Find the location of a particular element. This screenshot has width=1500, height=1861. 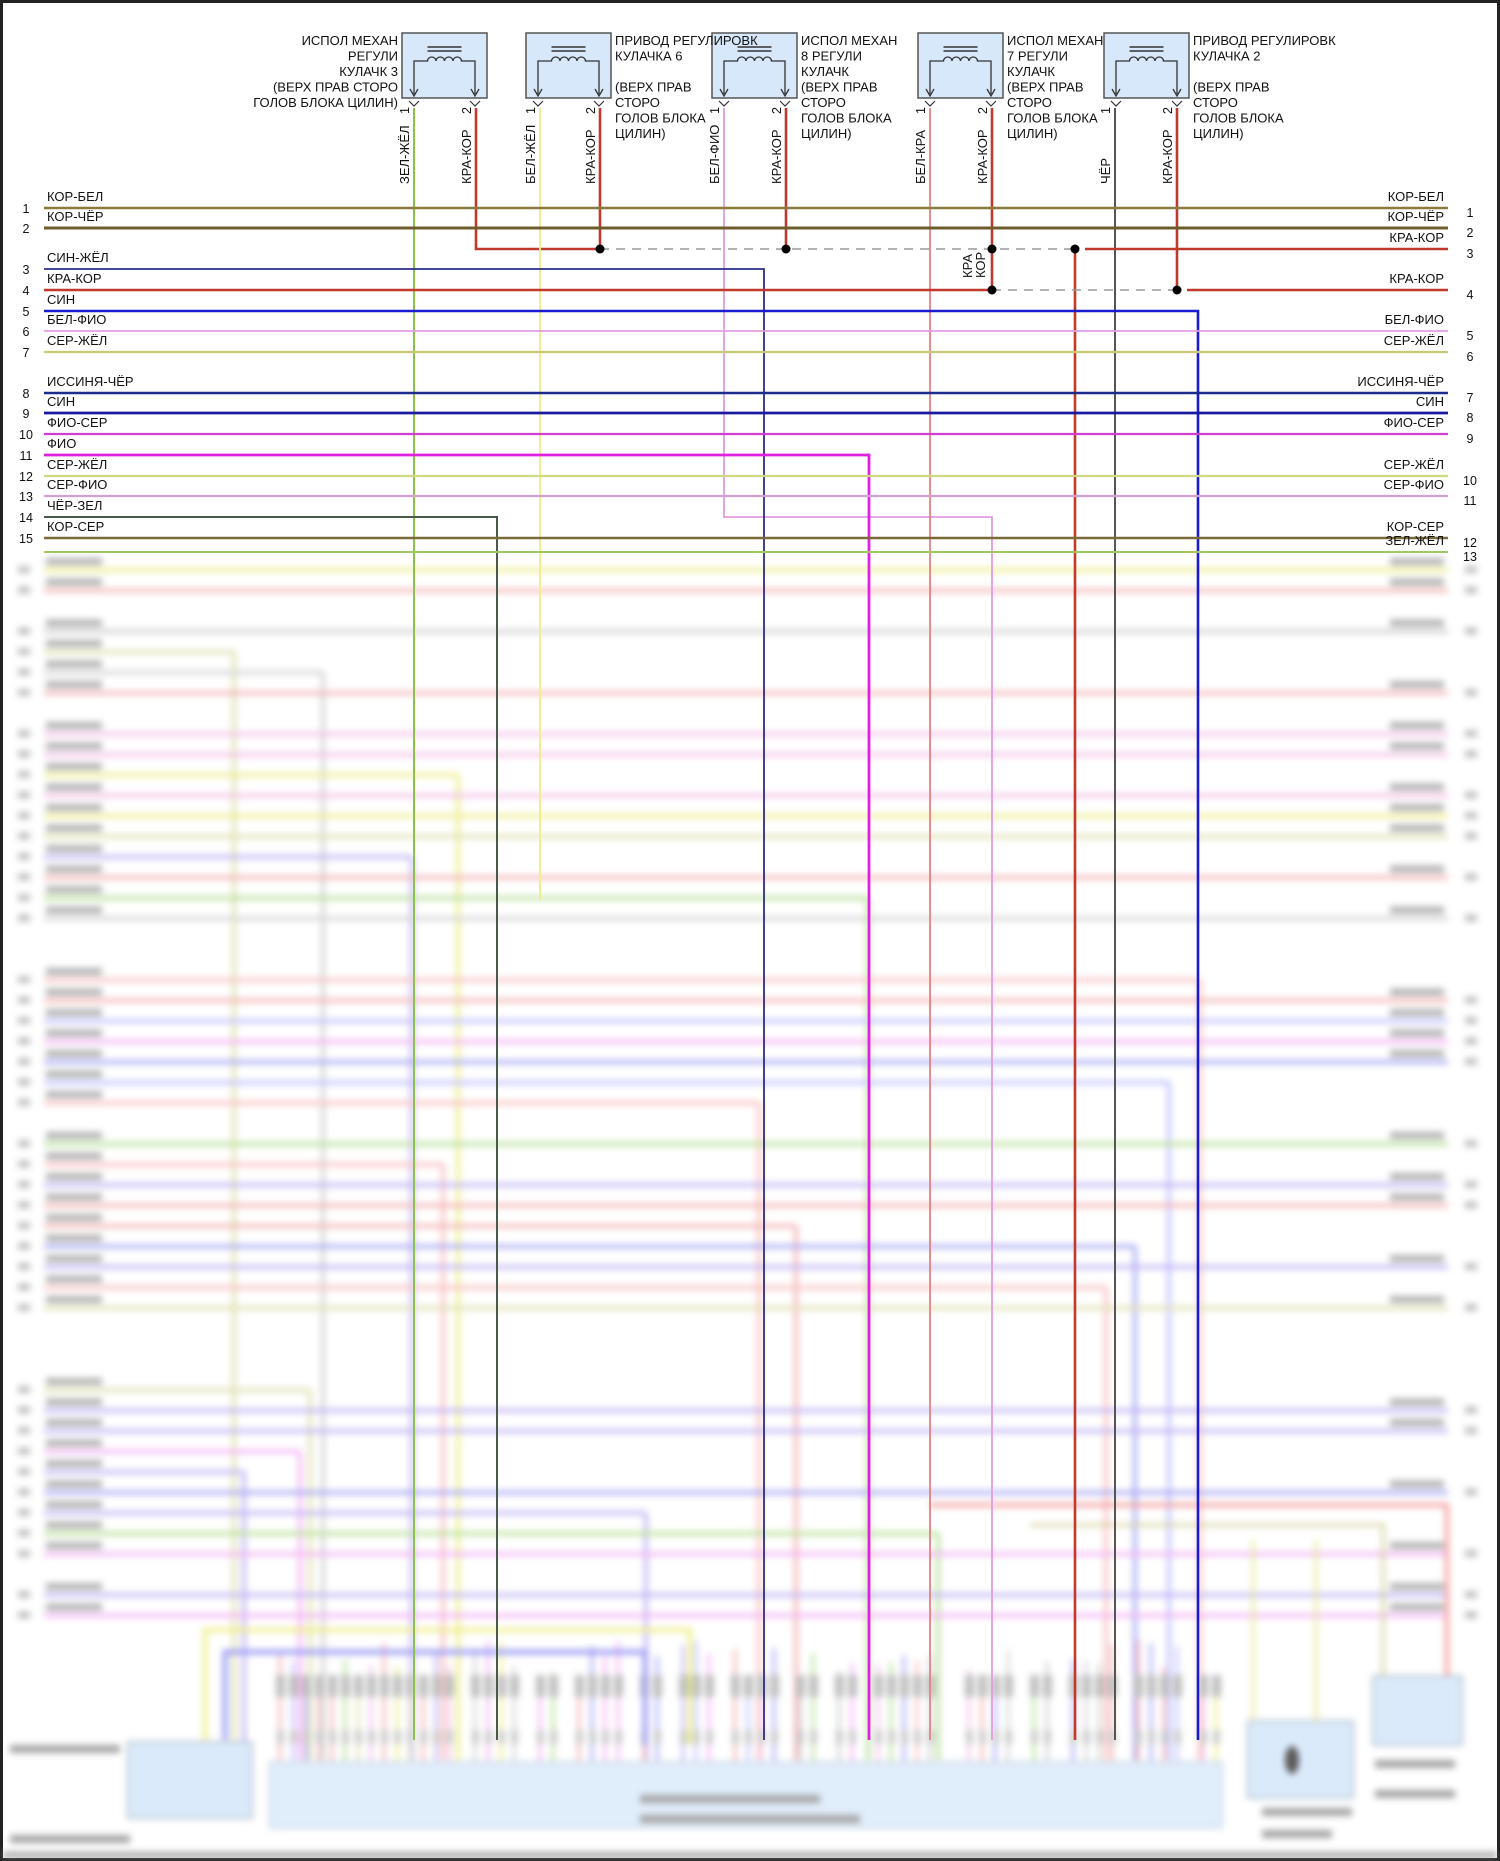

component-label: (ВЕРХ ПРАВ is located at coordinates (1045, 87).